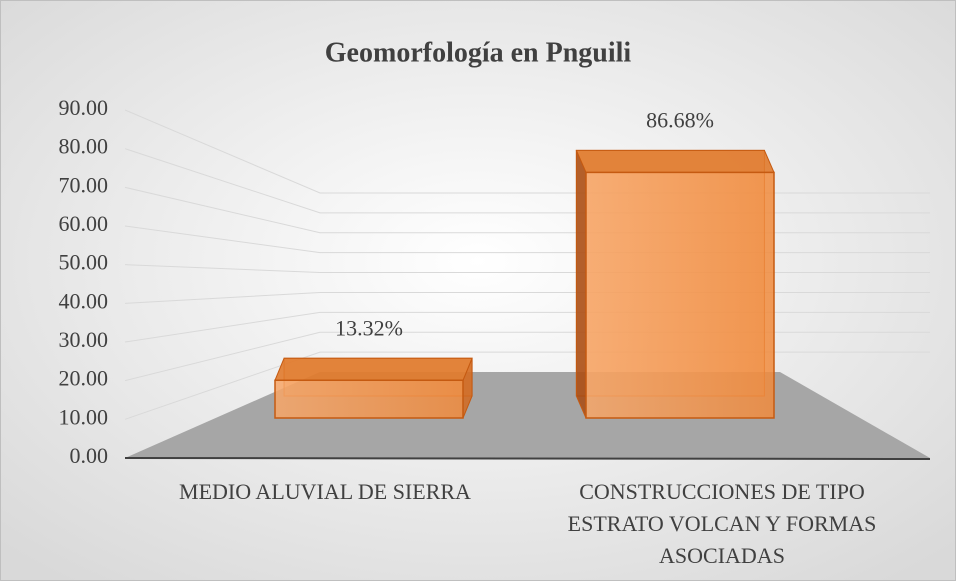 The height and width of the screenshot is (581, 956). Describe the element at coordinates (680, 119) in the screenshot. I see `data-label: 86.68%` at that location.